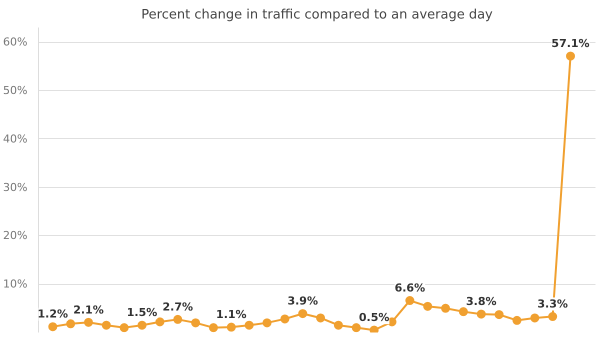 Image resolution: width=600 pixels, height=337 pixels. I want to click on chart-title: Percent change in traffic compared to an average day, so click(317, 15).